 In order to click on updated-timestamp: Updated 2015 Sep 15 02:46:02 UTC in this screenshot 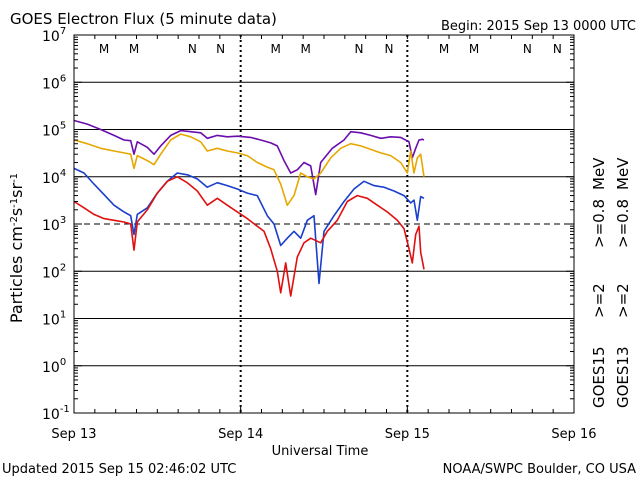, I will do `click(119, 469)`.